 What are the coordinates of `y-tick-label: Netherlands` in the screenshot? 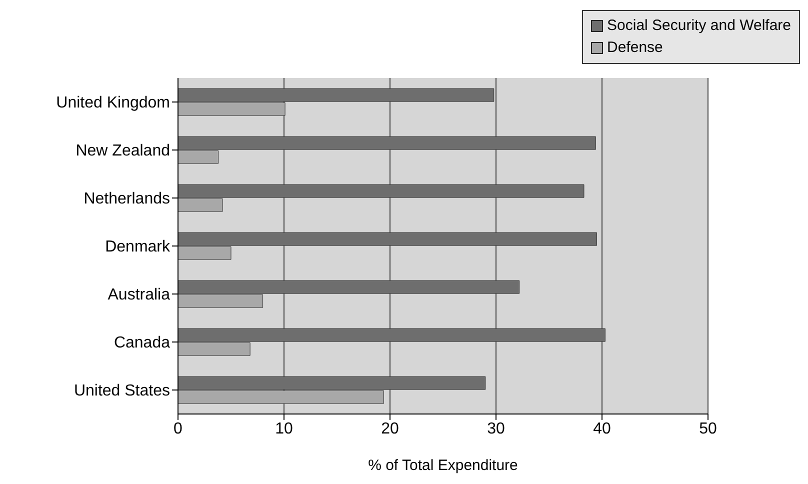 It's located at (127, 199).